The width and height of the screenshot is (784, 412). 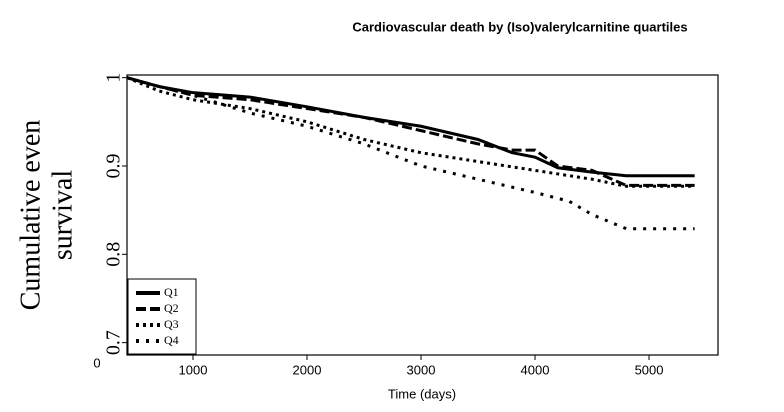 What do you see at coordinates (171, 324) in the screenshot?
I see `legend-label: Q3` at bounding box center [171, 324].